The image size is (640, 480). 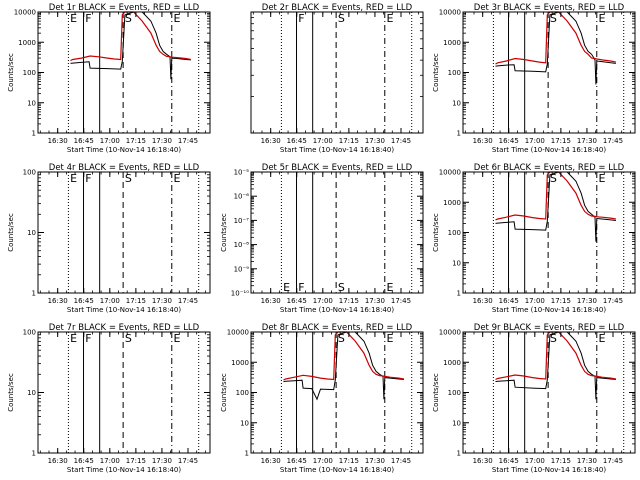 What do you see at coordinates (242, 245) in the screenshot?
I see `y-tick-label: 10⁻⁸` at bounding box center [242, 245].